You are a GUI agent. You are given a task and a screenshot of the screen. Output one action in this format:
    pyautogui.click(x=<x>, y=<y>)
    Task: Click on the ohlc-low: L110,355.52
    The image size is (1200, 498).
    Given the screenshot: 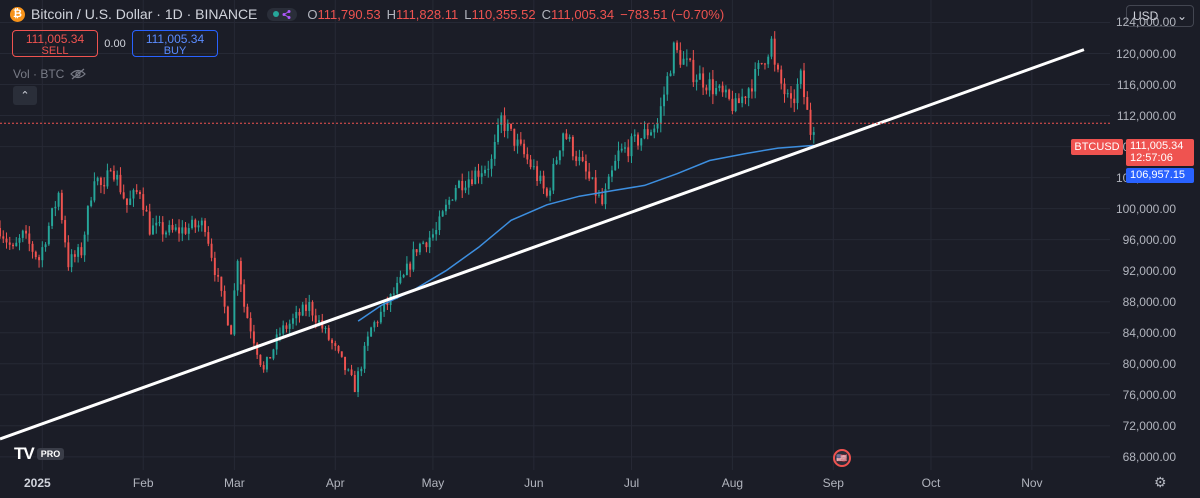 What is the action you would take?
    pyautogui.click(x=500, y=14)
    